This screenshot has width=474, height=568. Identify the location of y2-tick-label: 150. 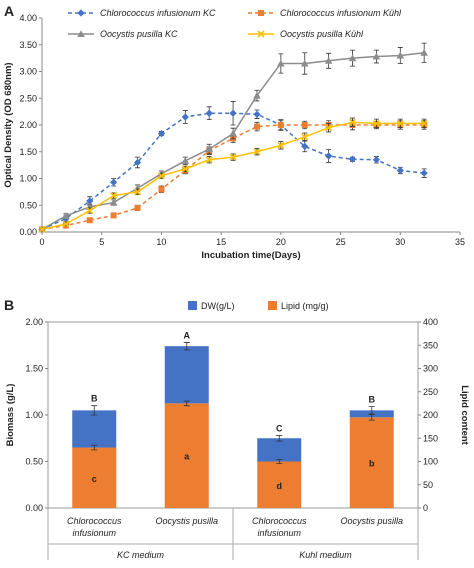
(430, 438).